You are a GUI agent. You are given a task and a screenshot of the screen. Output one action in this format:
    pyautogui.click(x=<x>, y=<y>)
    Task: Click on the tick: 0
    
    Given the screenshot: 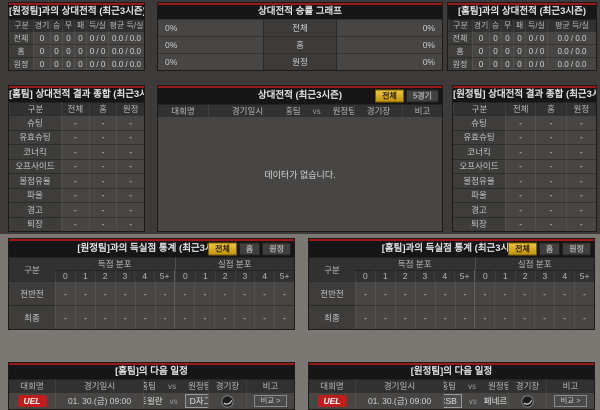 What is the action you would take?
    pyautogui.click(x=485, y=275)
    